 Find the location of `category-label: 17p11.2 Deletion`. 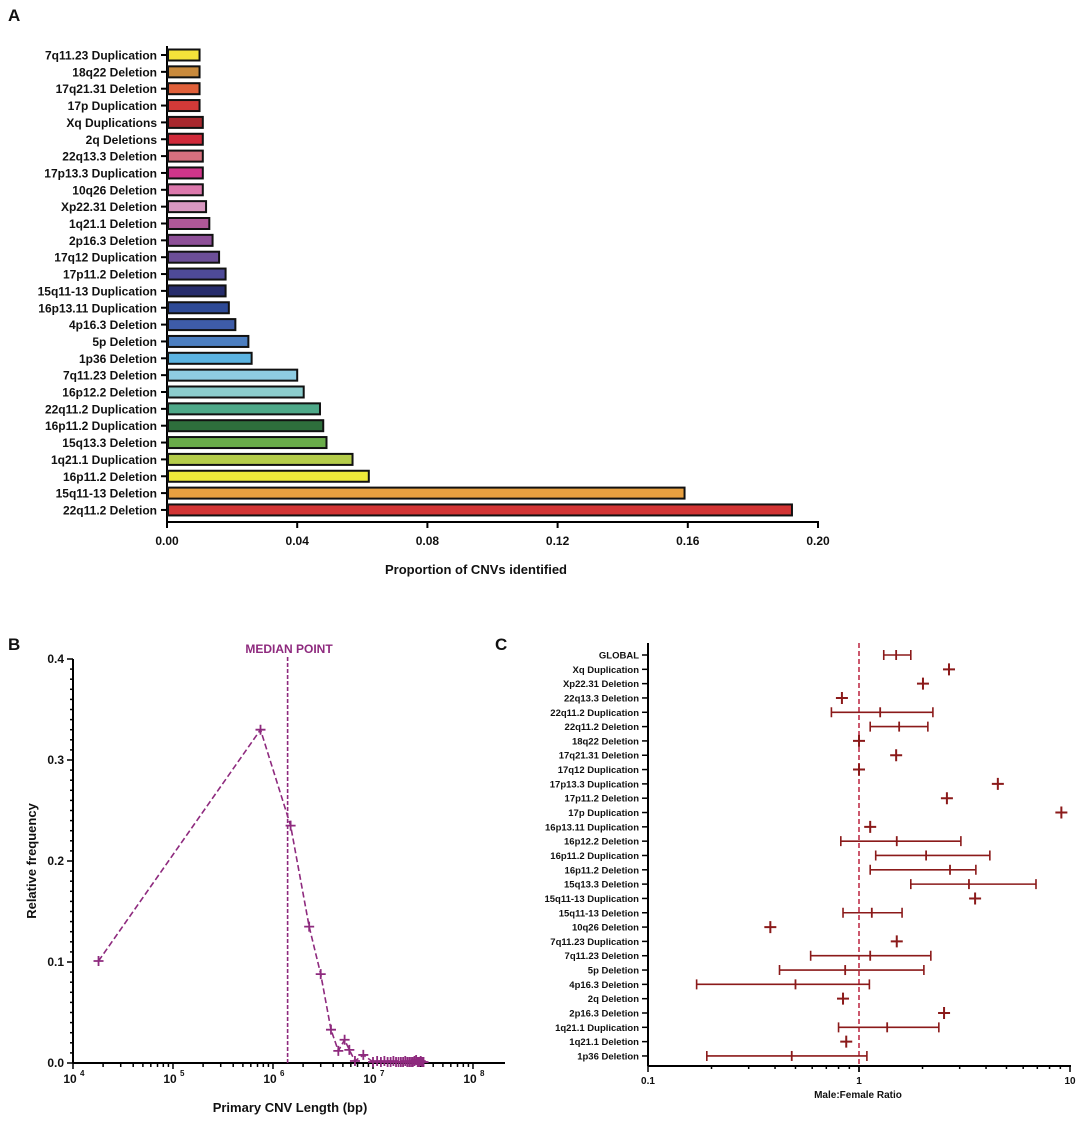

category-label: 17p11.2 Deletion is located at coordinates (110, 275).